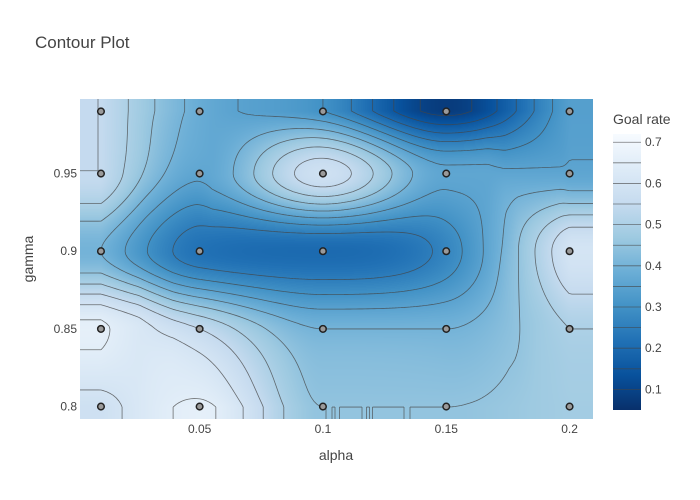  I want to click on y-tick-label: 0.9, so click(68, 251).